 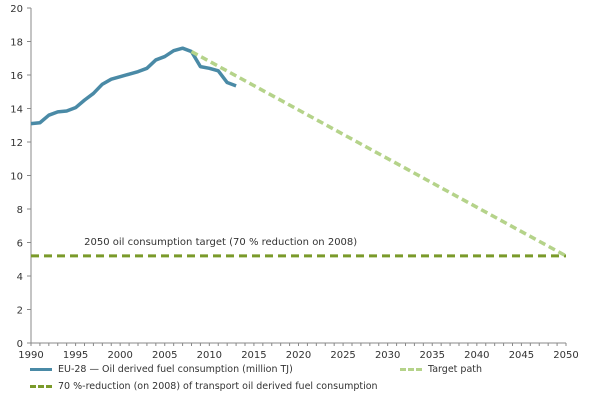 I want to click on x-tick-label: 2050, so click(x=565, y=355).